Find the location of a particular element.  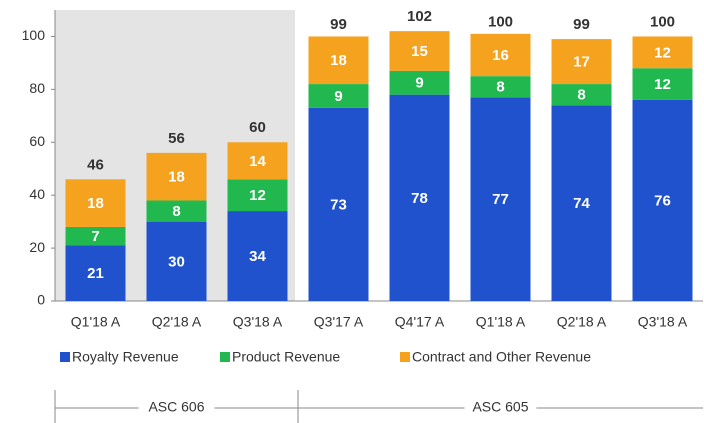

y-tick-label: 100 is located at coordinates (34, 35).